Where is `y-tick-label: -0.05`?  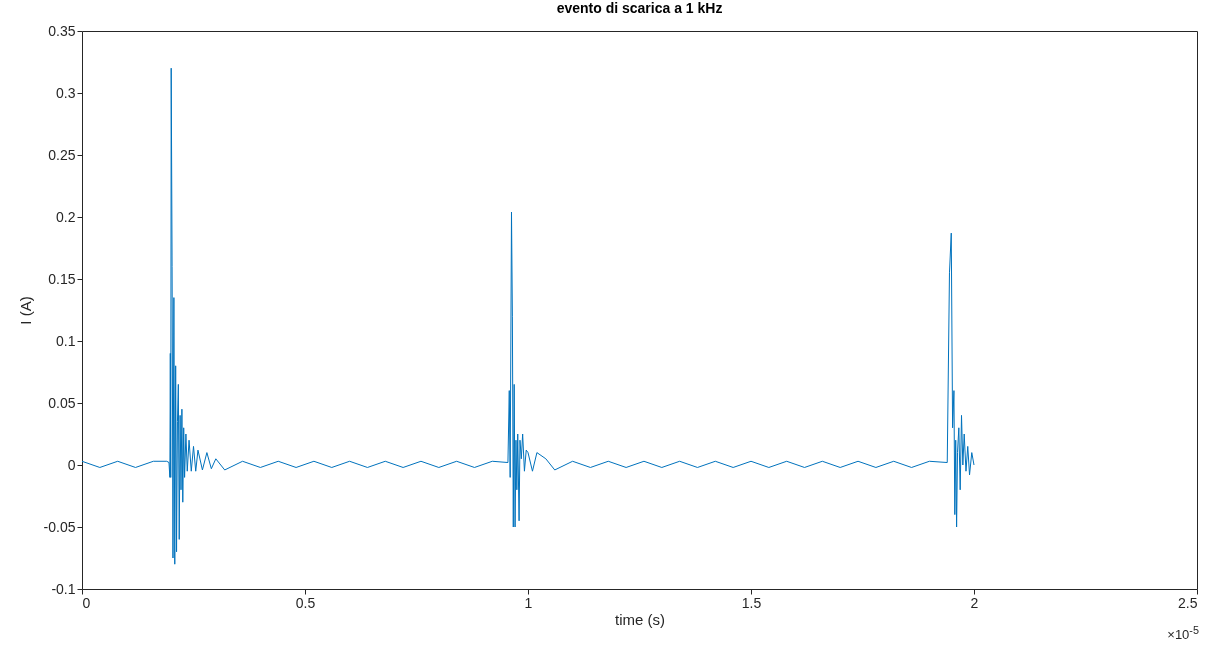 y-tick-label: -0.05 is located at coordinates (59, 526).